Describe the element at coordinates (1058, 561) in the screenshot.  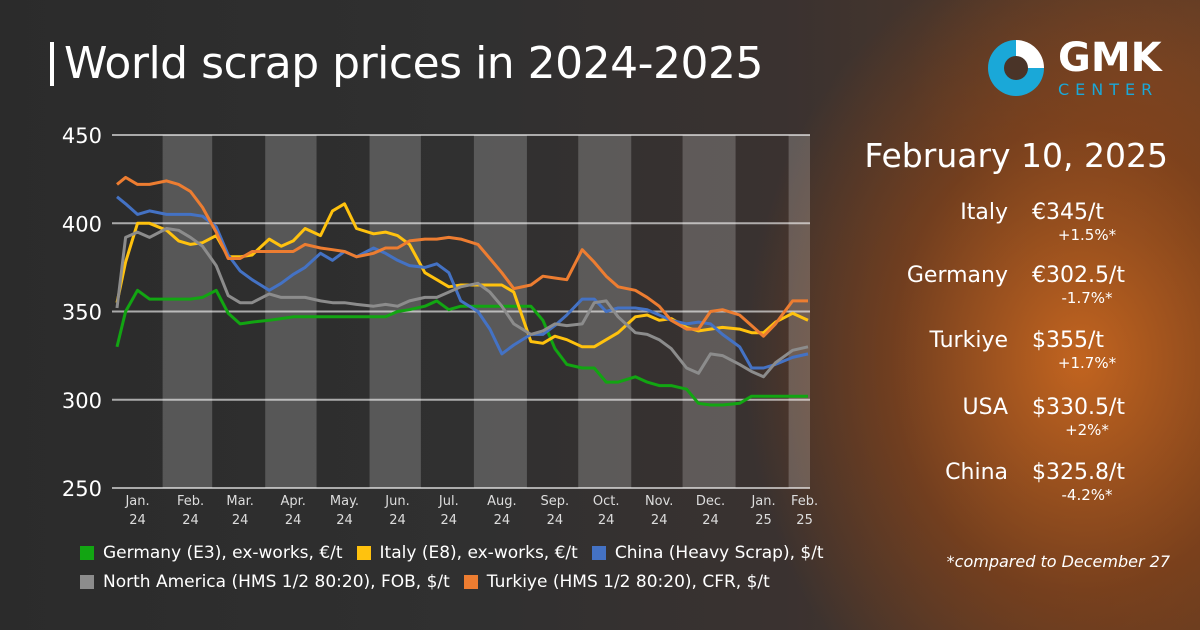
I see `footnote: *compared to December 27` at that location.